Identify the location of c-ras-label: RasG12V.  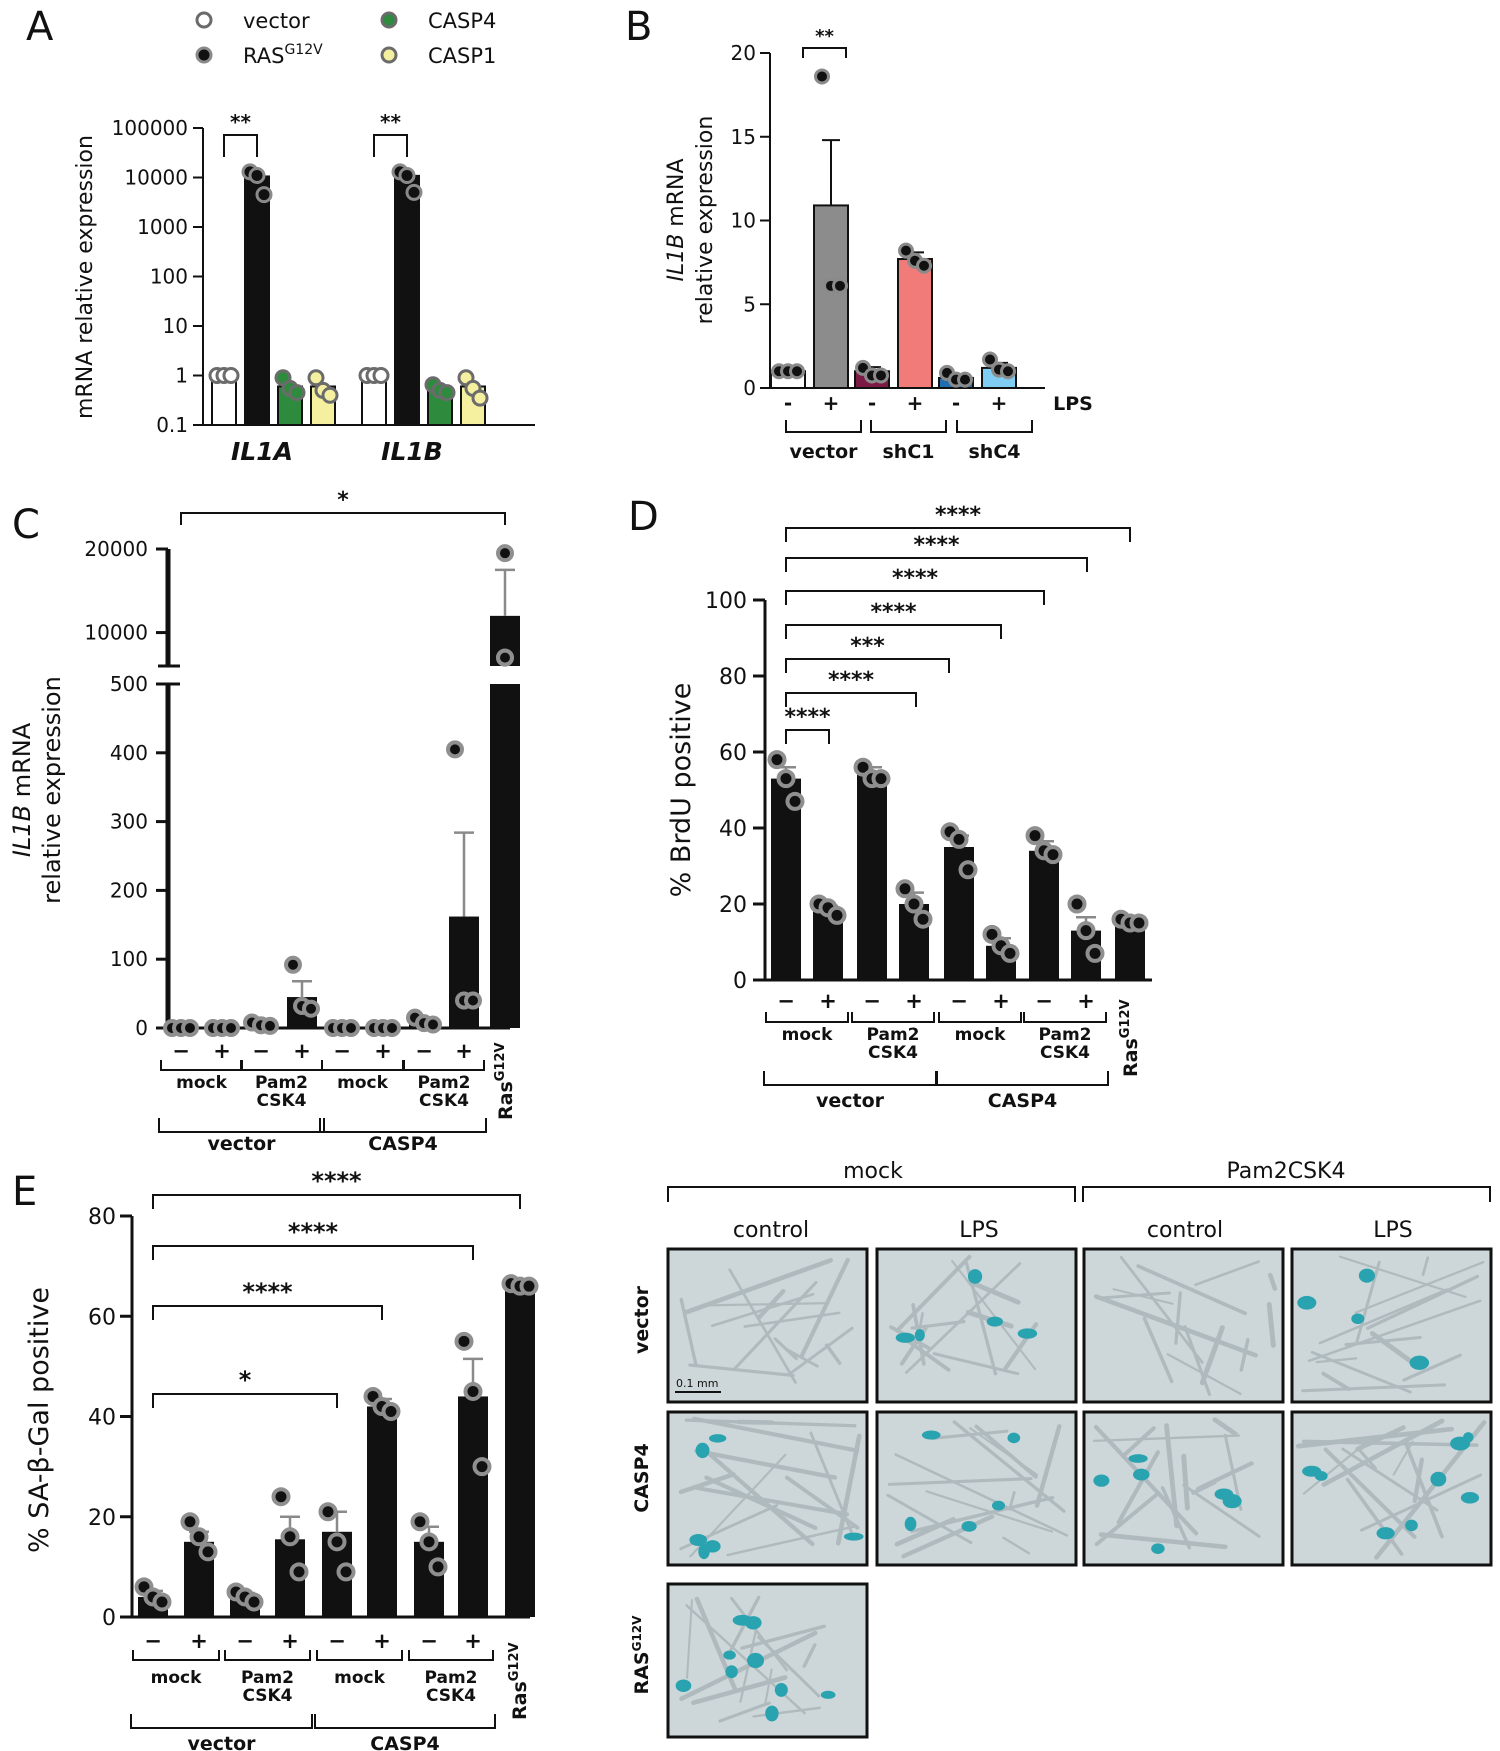
(505, 1081).